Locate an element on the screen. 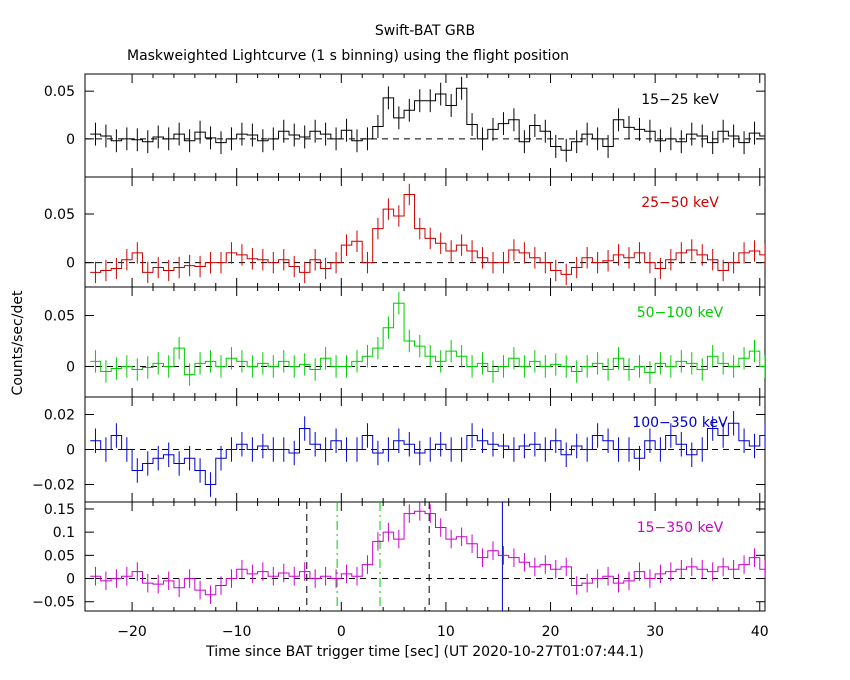  x-tick-label: 30 is located at coordinates (655, 632).